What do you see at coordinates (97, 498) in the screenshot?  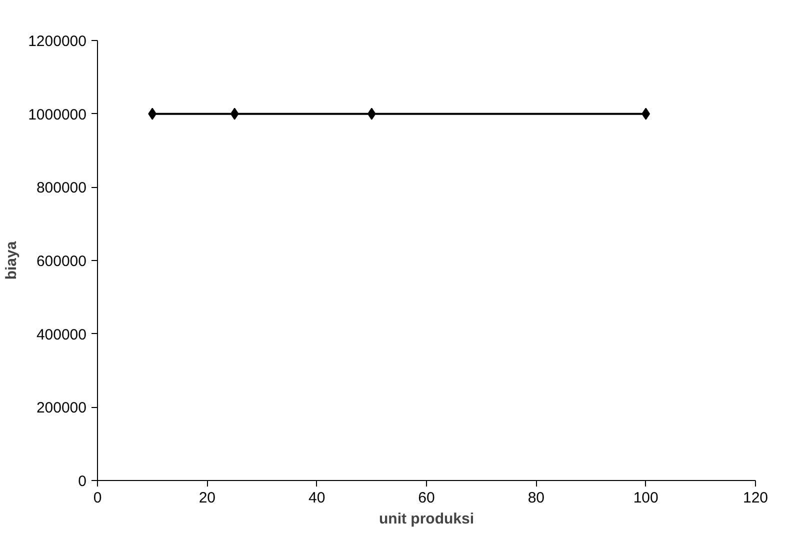 I see `x-tick-label: 0` at bounding box center [97, 498].